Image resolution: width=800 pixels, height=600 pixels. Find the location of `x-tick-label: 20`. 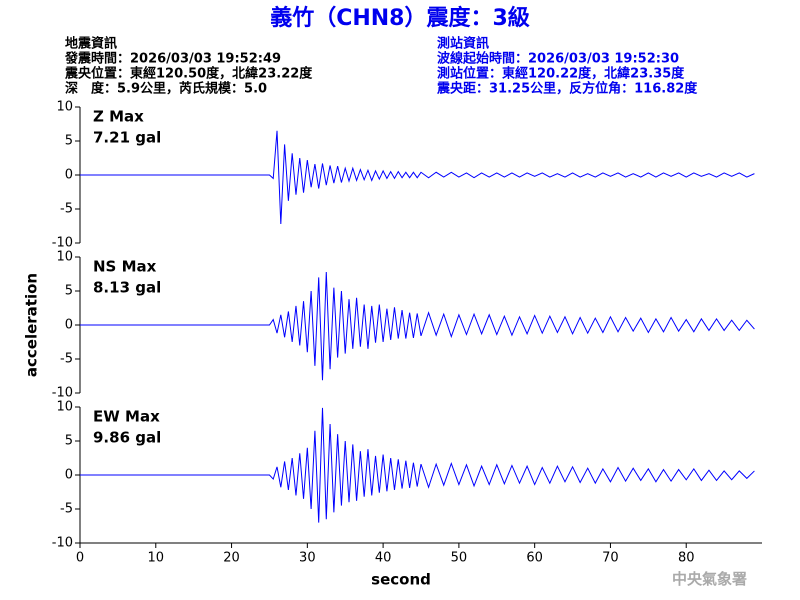

x-tick-label: 20 is located at coordinates (231, 558).